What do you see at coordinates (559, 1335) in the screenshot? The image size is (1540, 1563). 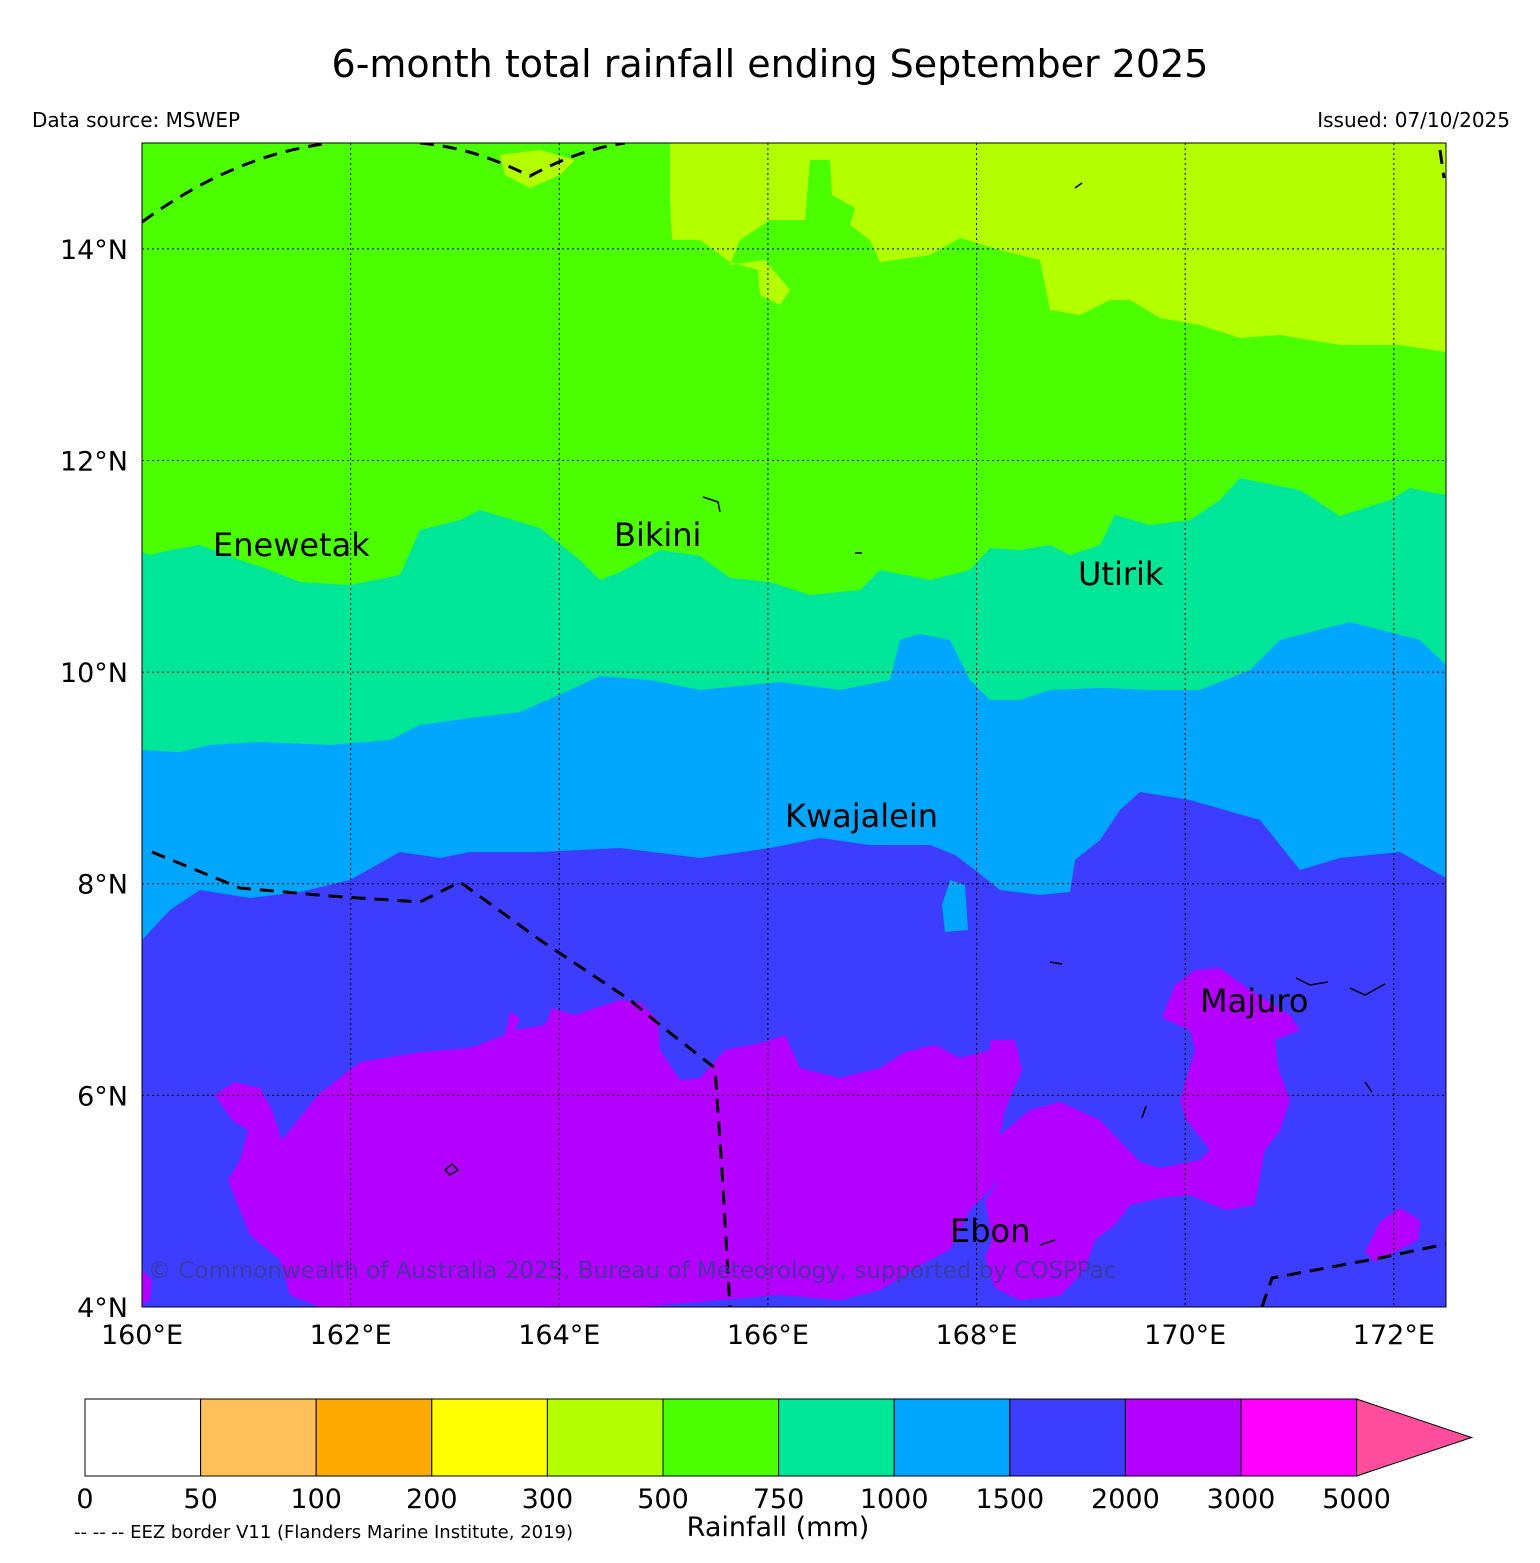 I see `lon-tick-label: 164°E` at bounding box center [559, 1335].